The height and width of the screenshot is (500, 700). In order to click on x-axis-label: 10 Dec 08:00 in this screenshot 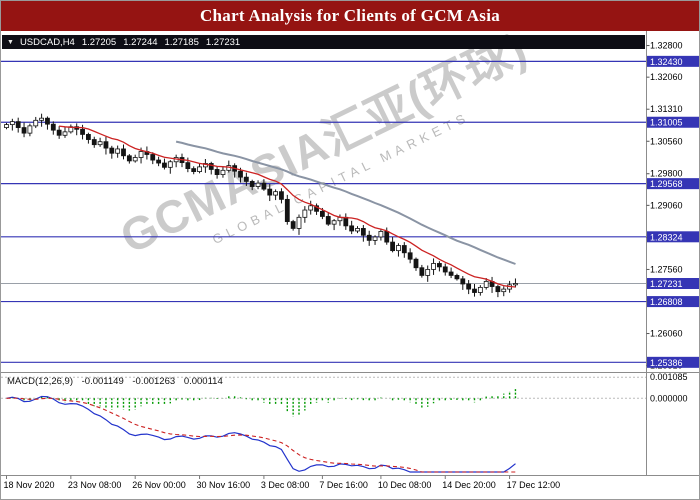, I will do `click(405, 485)`.